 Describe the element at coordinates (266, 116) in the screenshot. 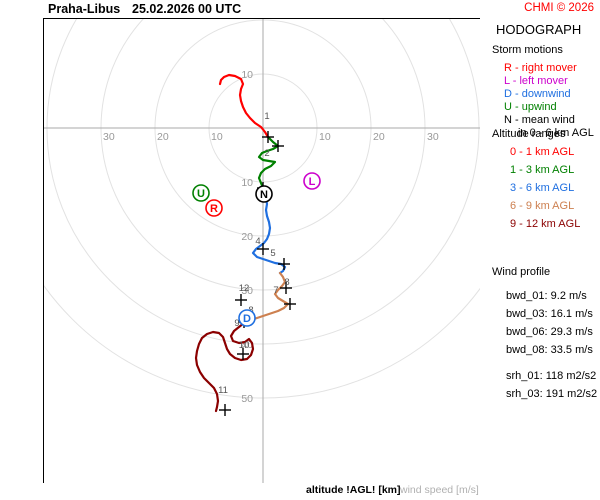

I see `hour-label-1-0: 1` at that location.